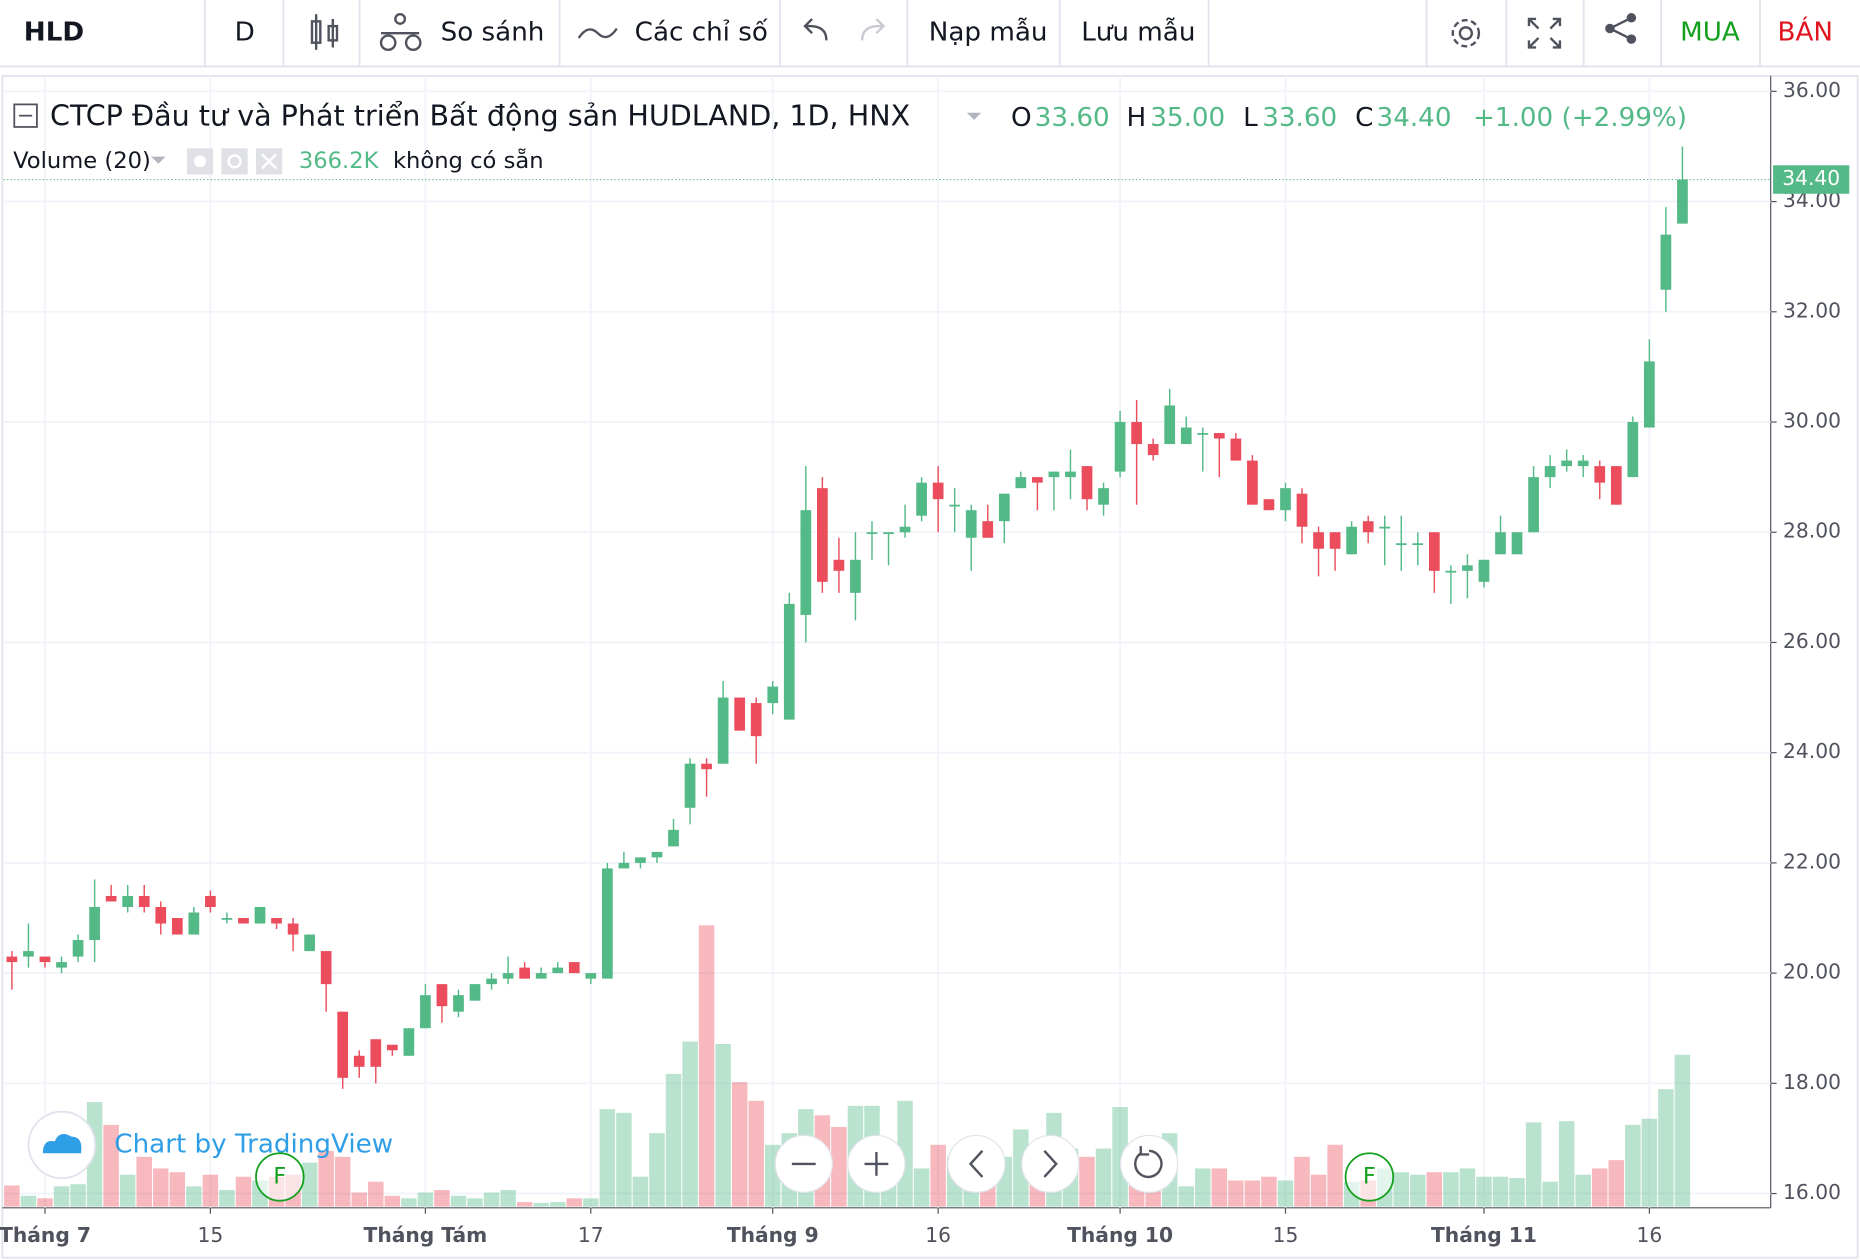  I want to click on zoom-in-button, so click(876, 1163).